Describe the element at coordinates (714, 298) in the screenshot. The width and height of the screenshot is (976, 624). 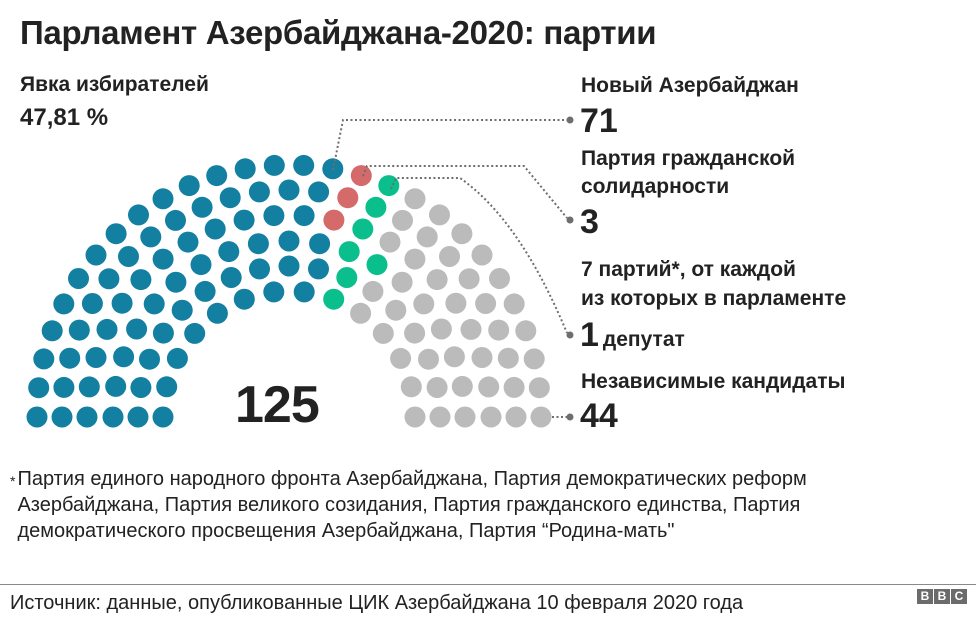
I see `label-seven-parties-line2: из которых в парламенте` at that location.